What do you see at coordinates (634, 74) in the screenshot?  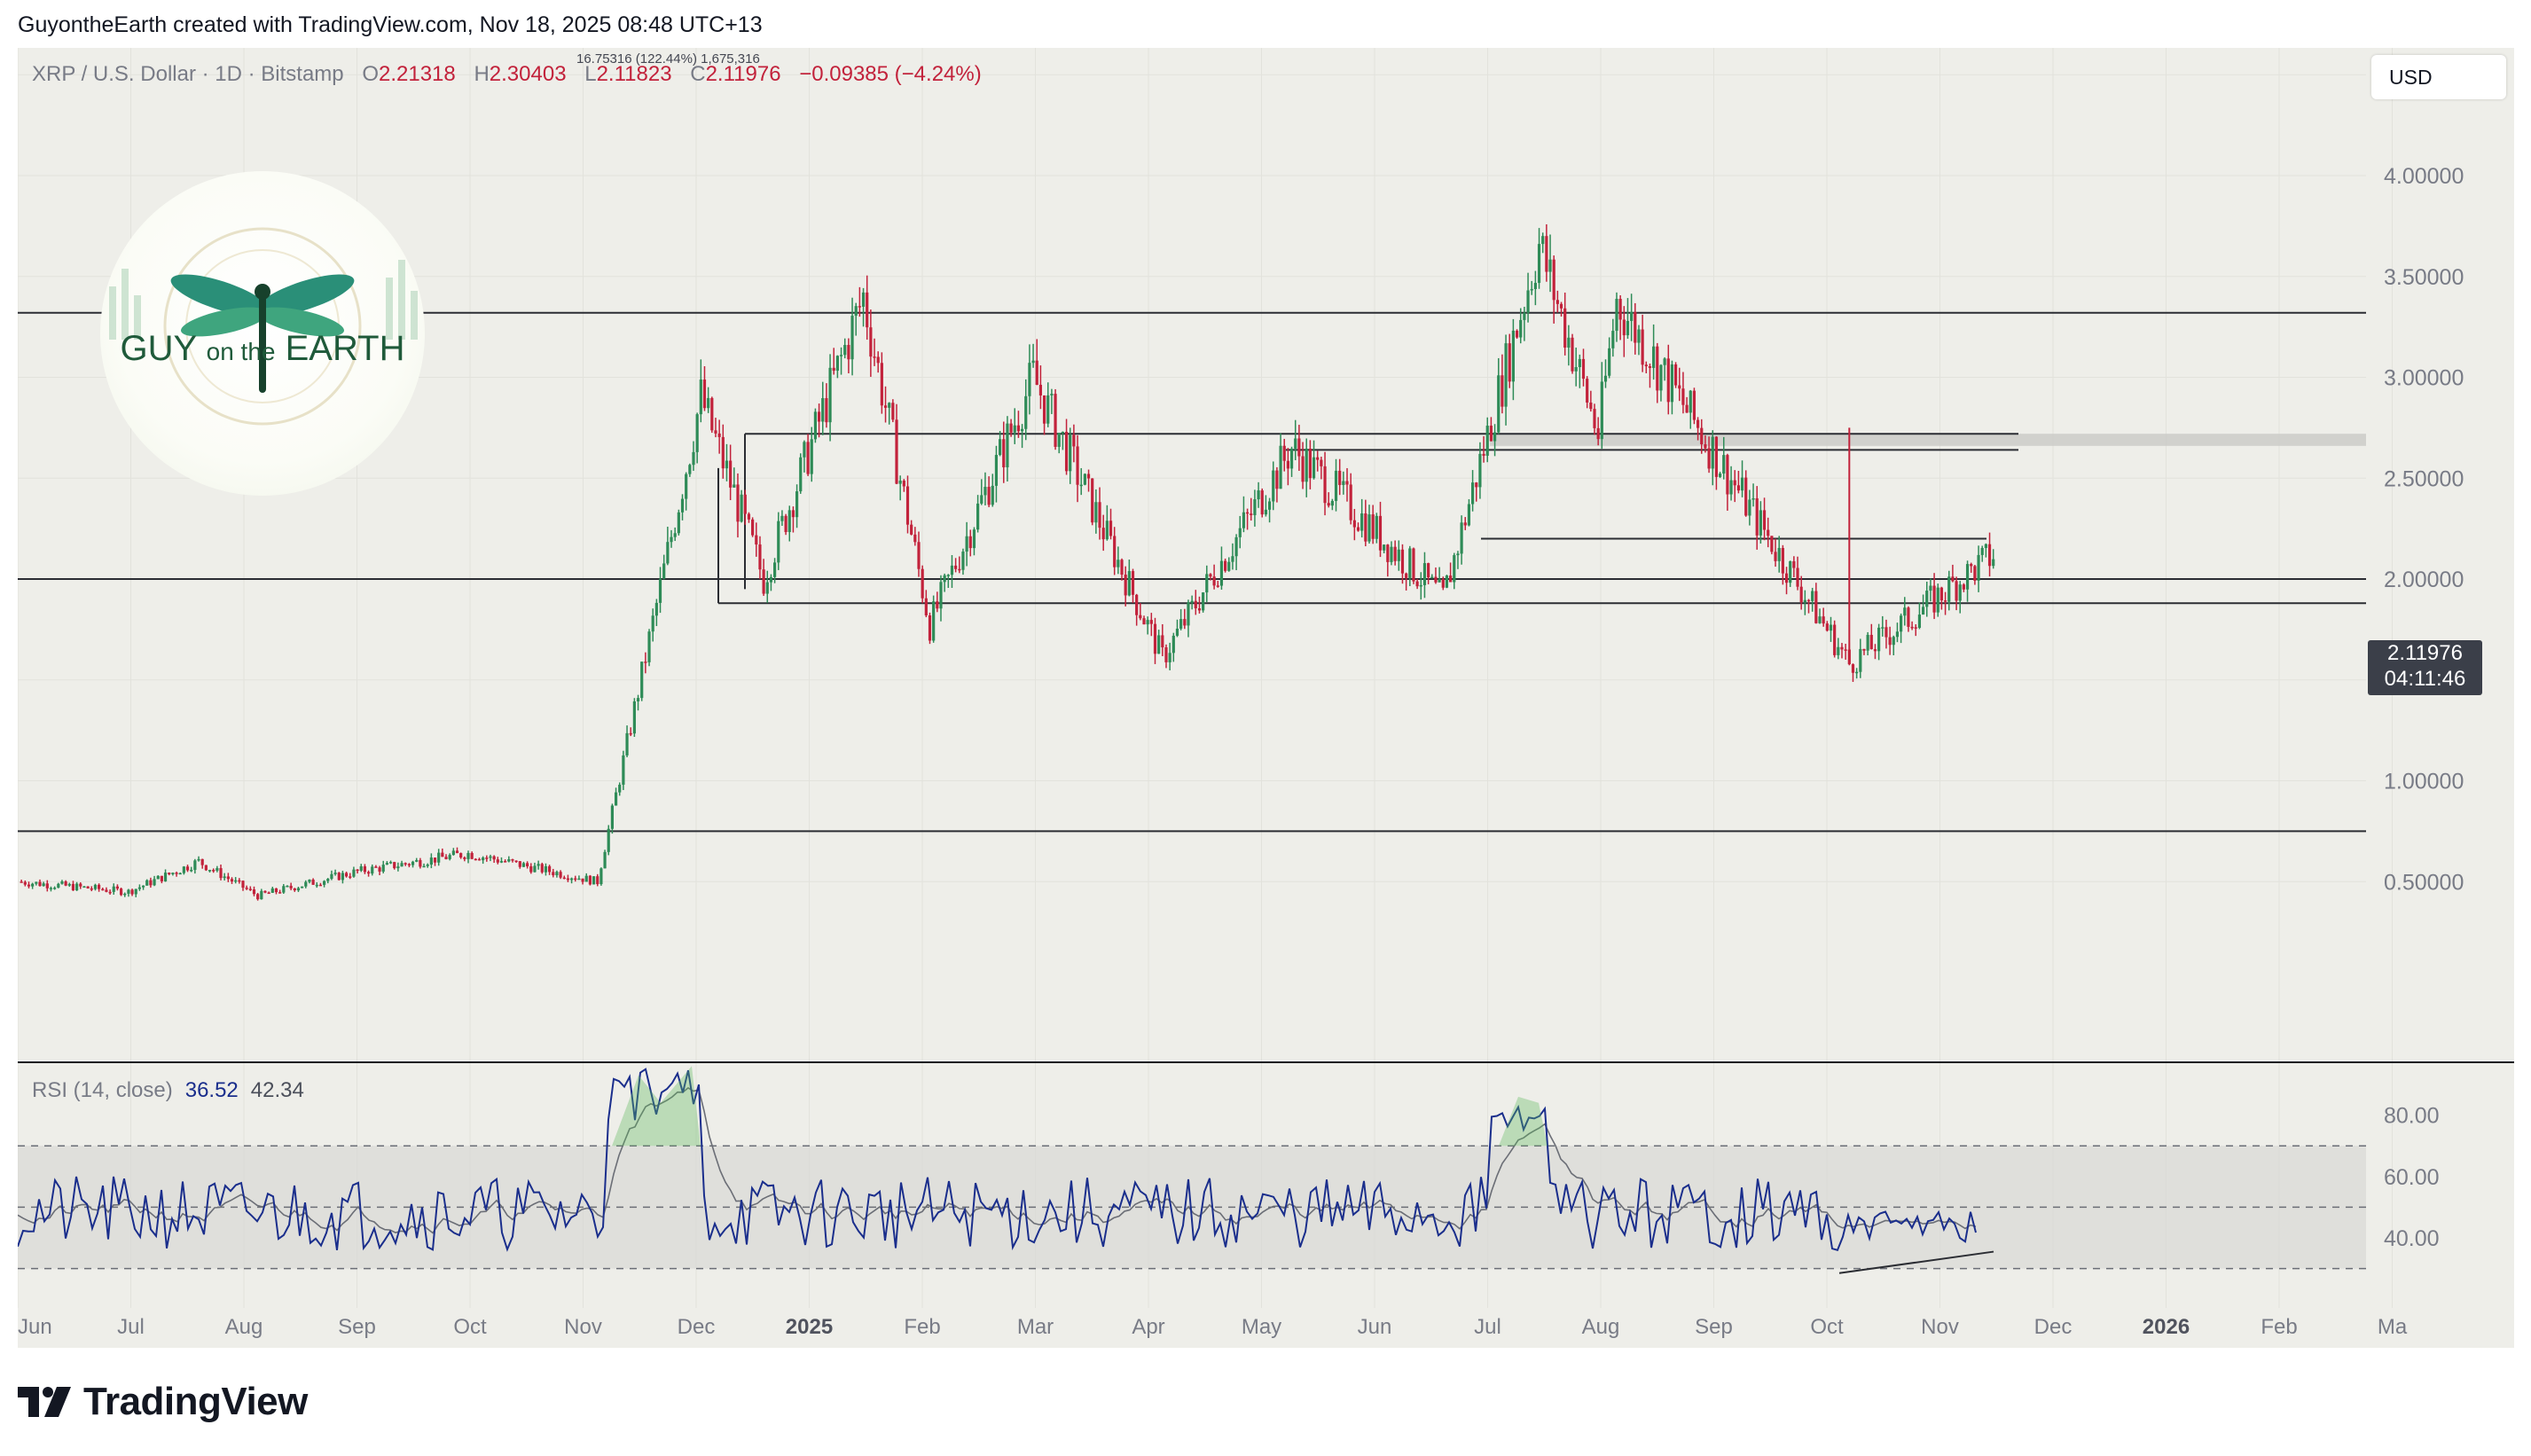 I see `low-value: 2.11823` at bounding box center [634, 74].